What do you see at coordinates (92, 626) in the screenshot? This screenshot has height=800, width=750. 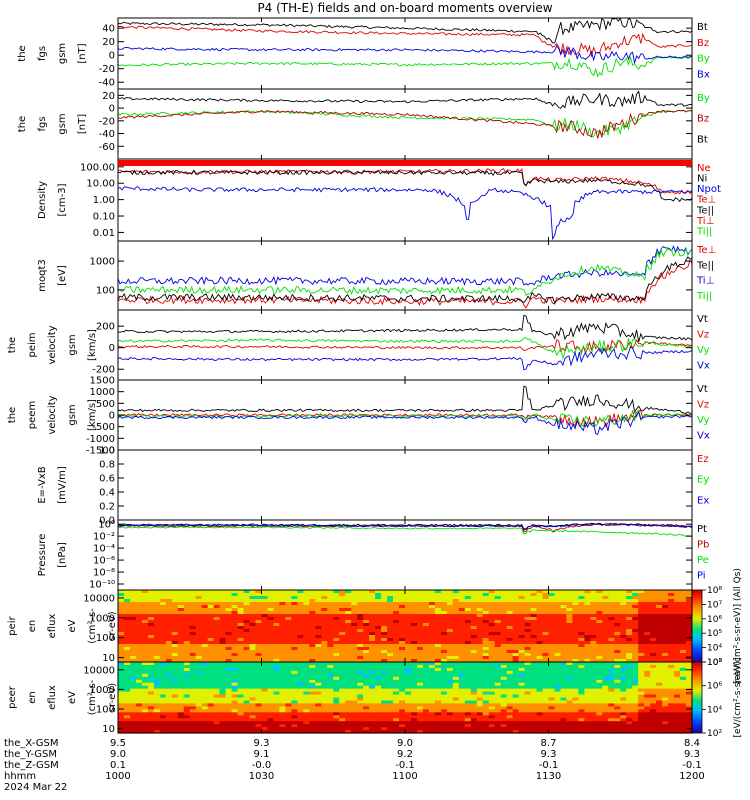 I see `y-label-line: (cm²-s-` at bounding box center [92, 626].